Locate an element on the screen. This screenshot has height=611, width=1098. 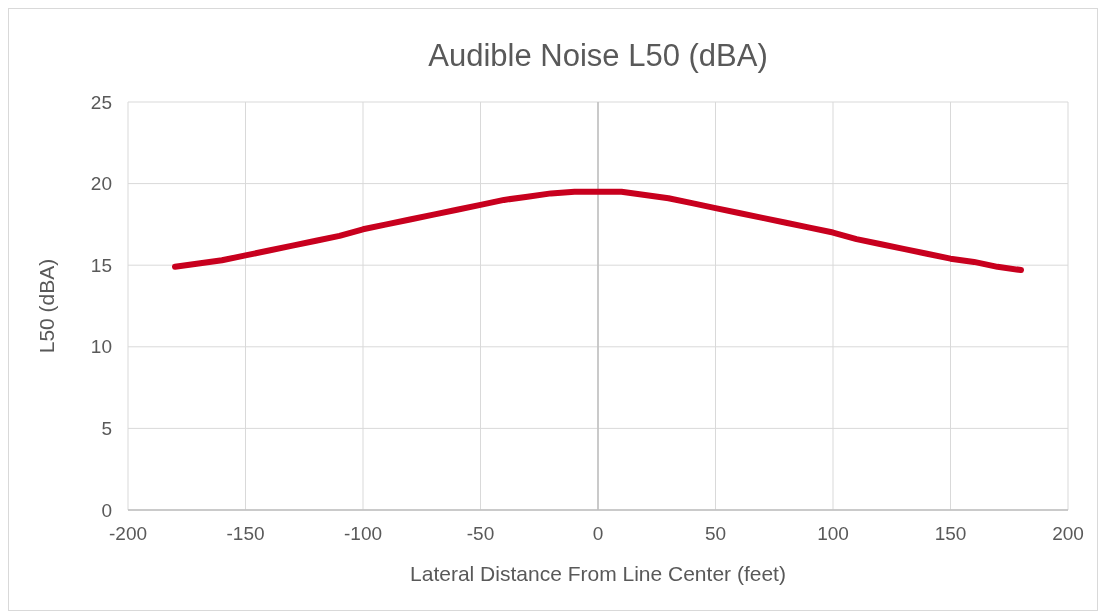
x-tick-label: -150 is located at coordinates (245, 533).